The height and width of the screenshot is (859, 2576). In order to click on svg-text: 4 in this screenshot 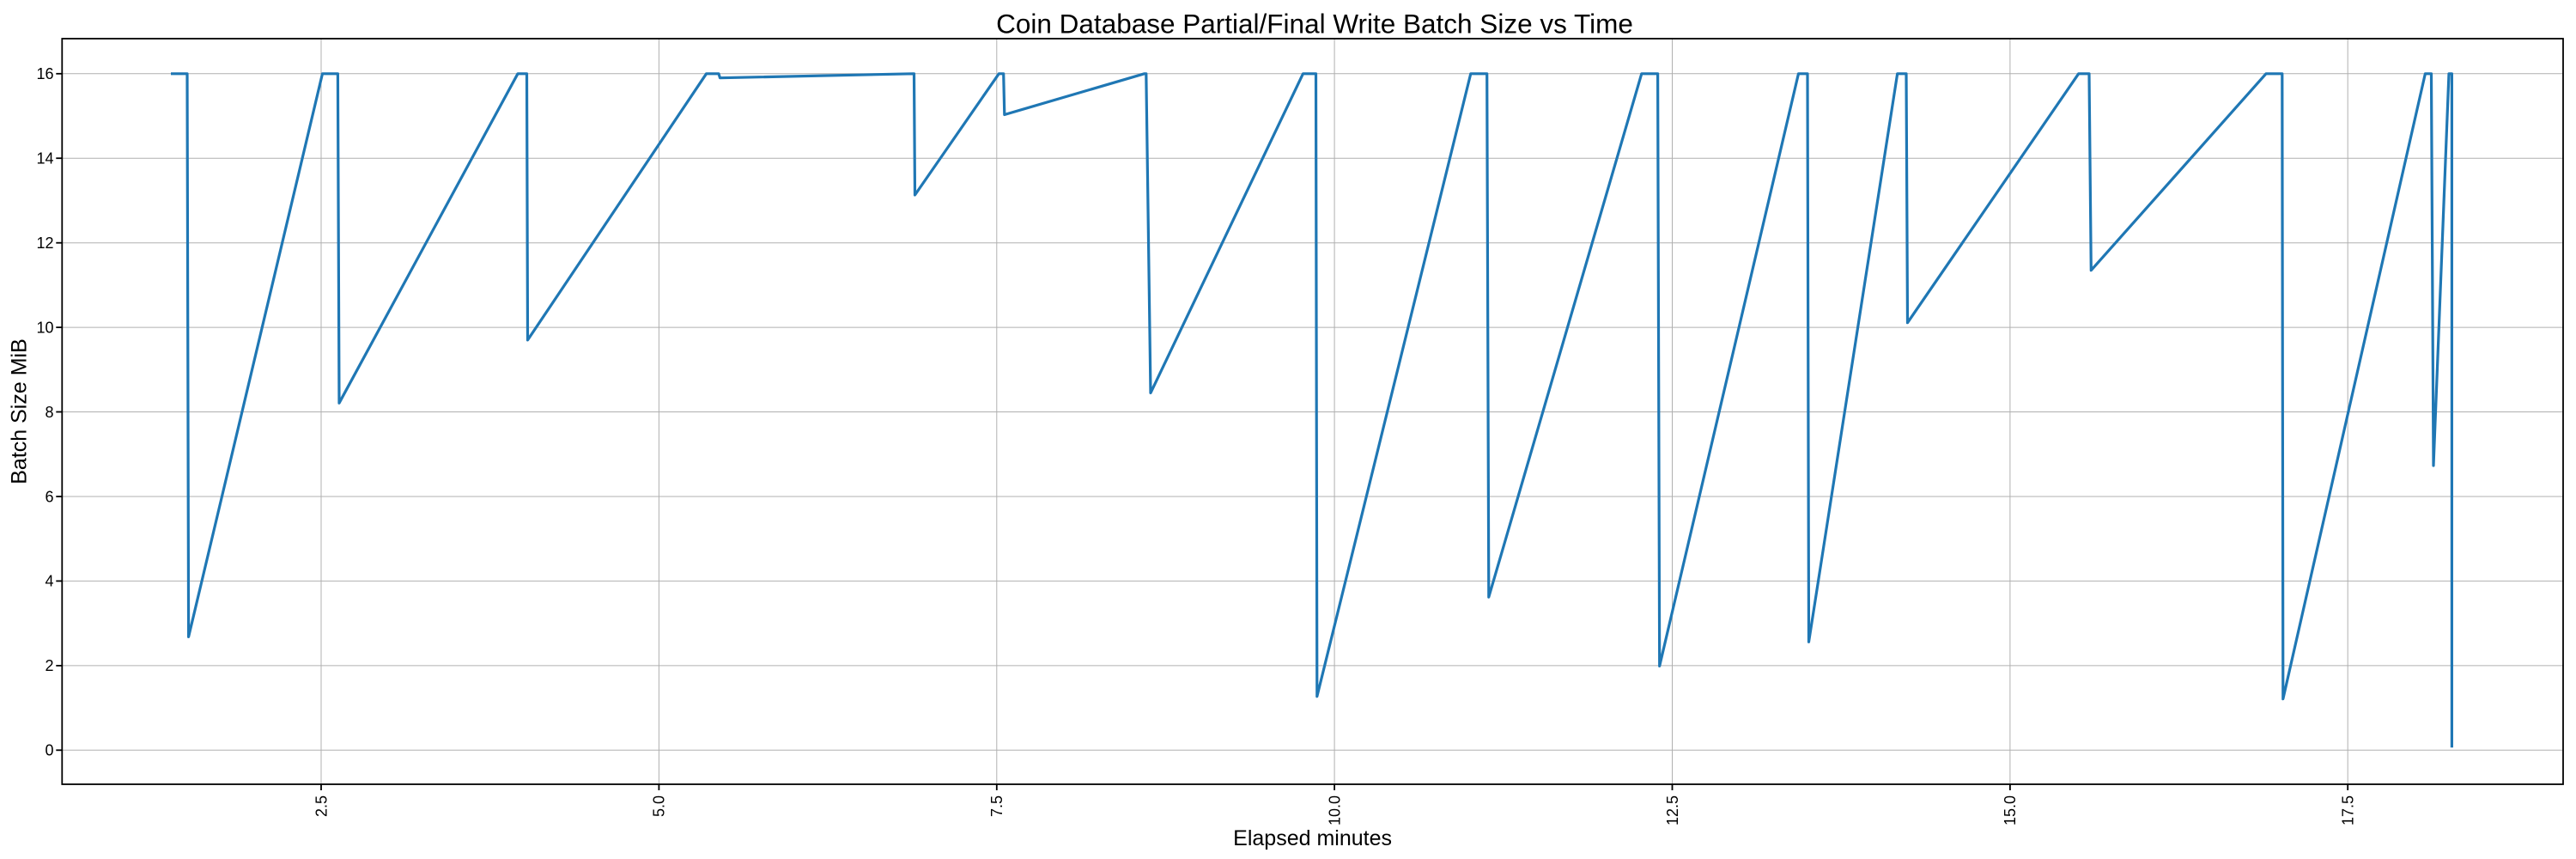, I will do `click(49, 582)`.